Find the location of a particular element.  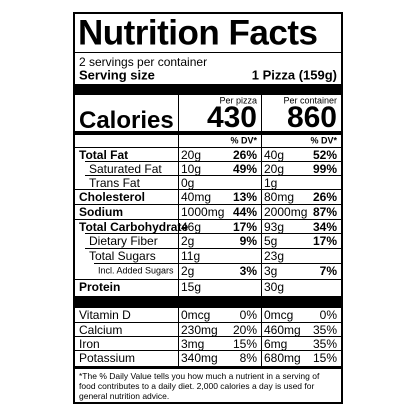

row-amount: 46g is located at coordinates (191, 227).